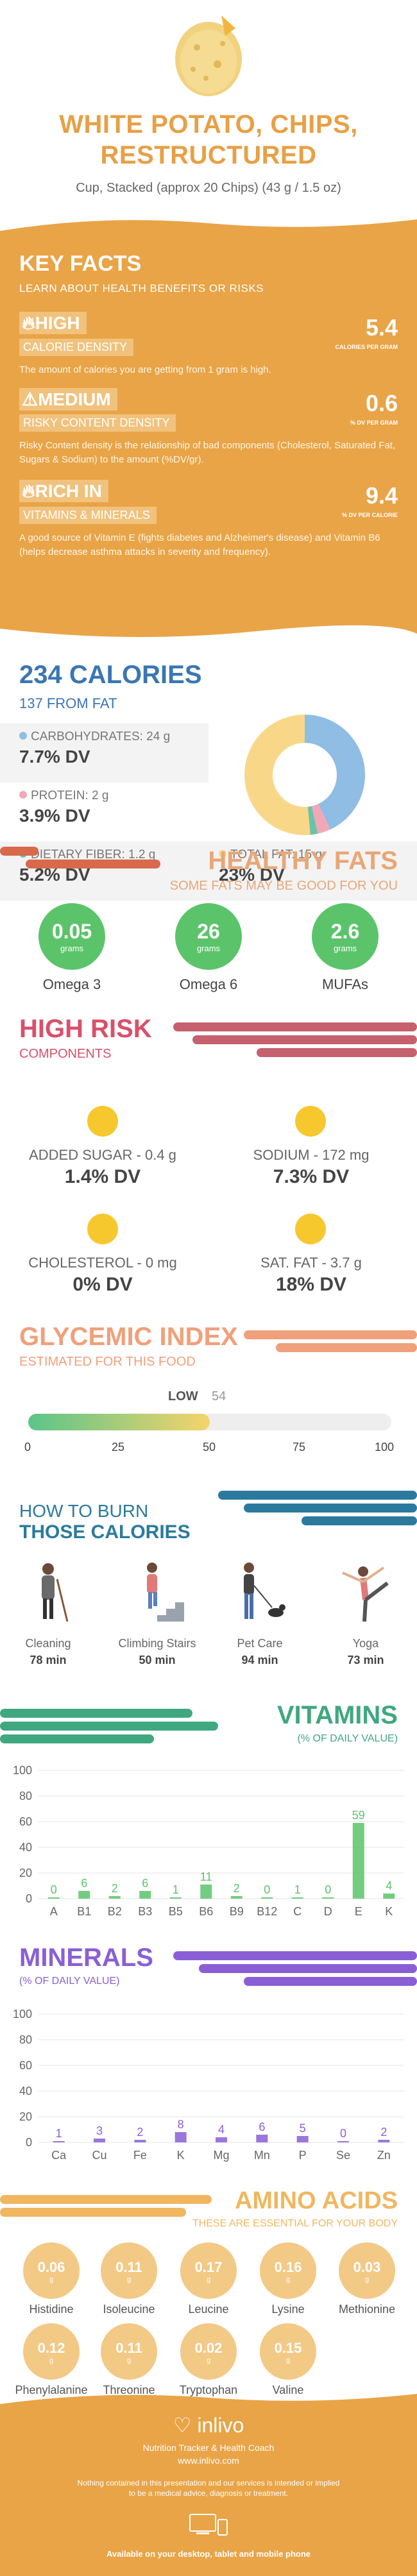 This screenshot has width=417, height=2576. What do you see at coordinates (343, 2133) in the screenshot?
I see `mineral-value-se: 0` at bounding box center [343, 2133].